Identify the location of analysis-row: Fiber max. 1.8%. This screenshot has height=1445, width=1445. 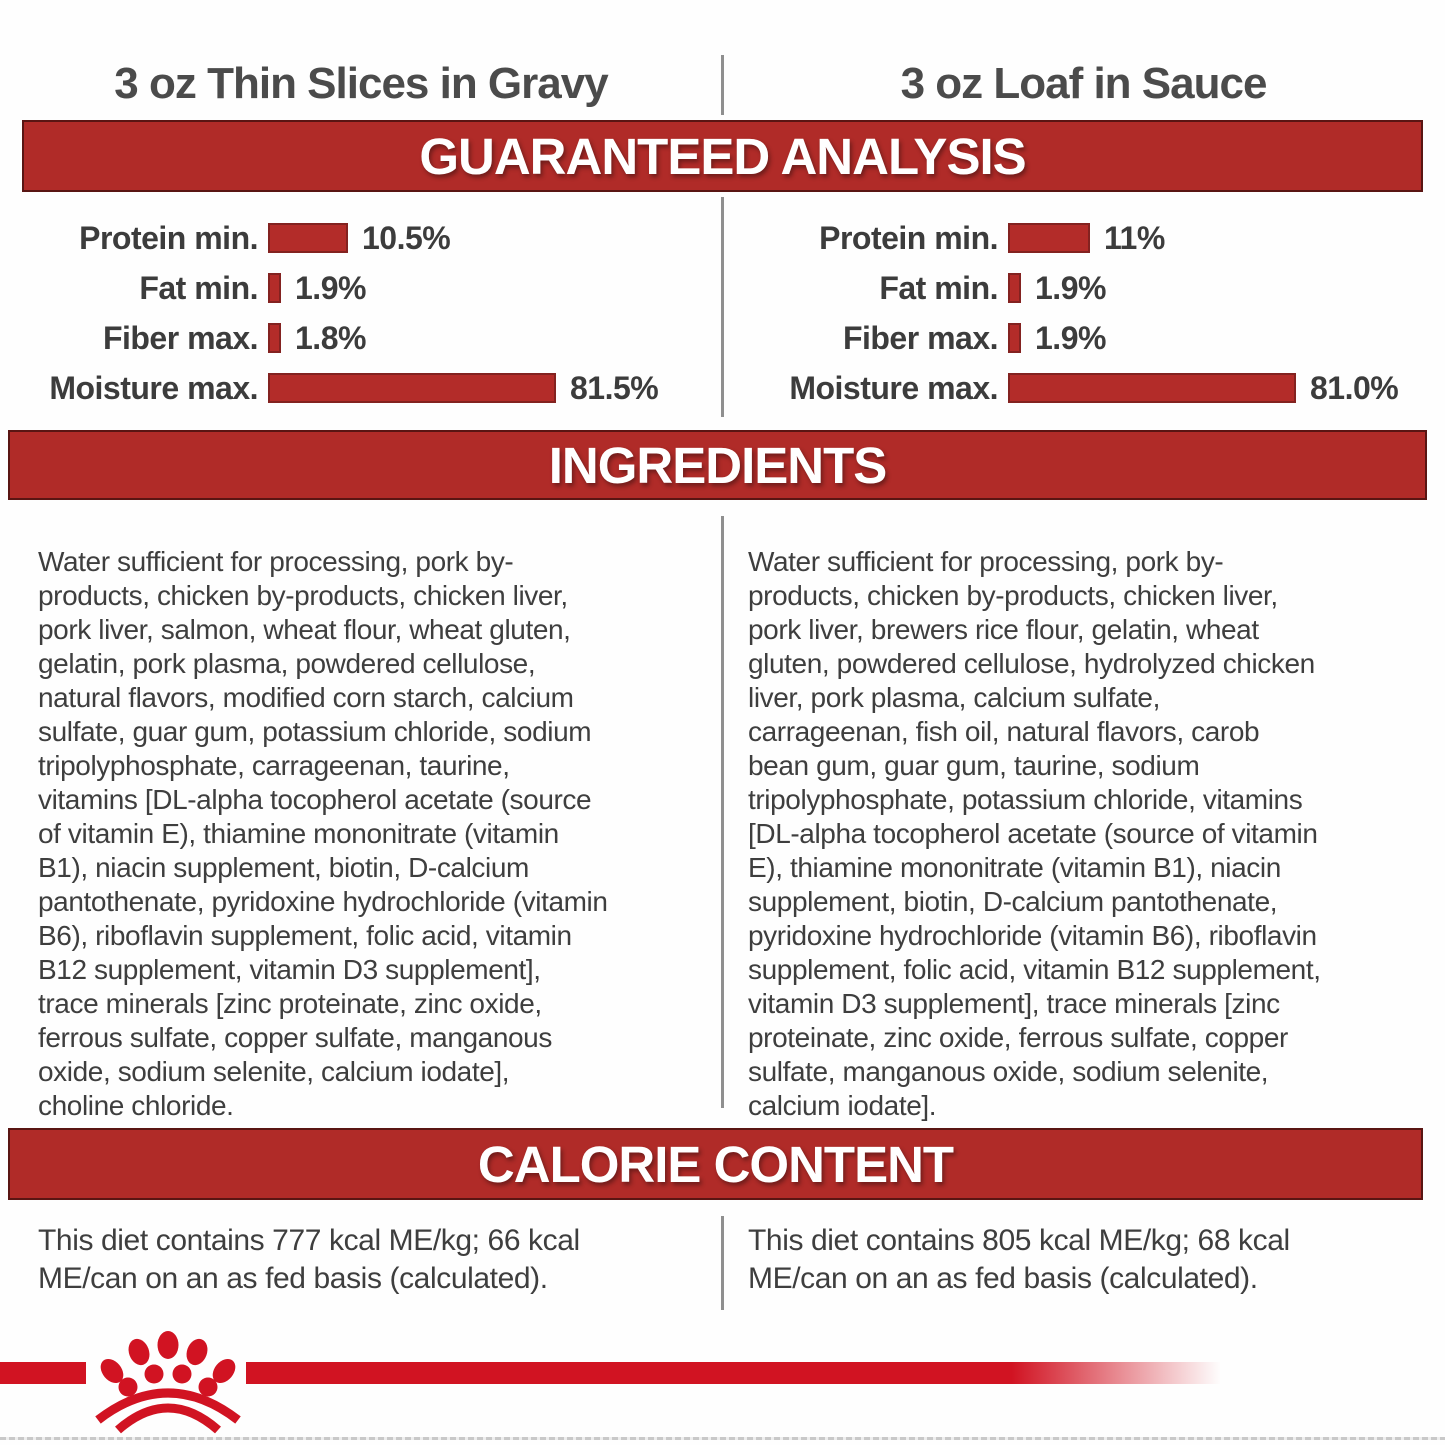
(361, 338).